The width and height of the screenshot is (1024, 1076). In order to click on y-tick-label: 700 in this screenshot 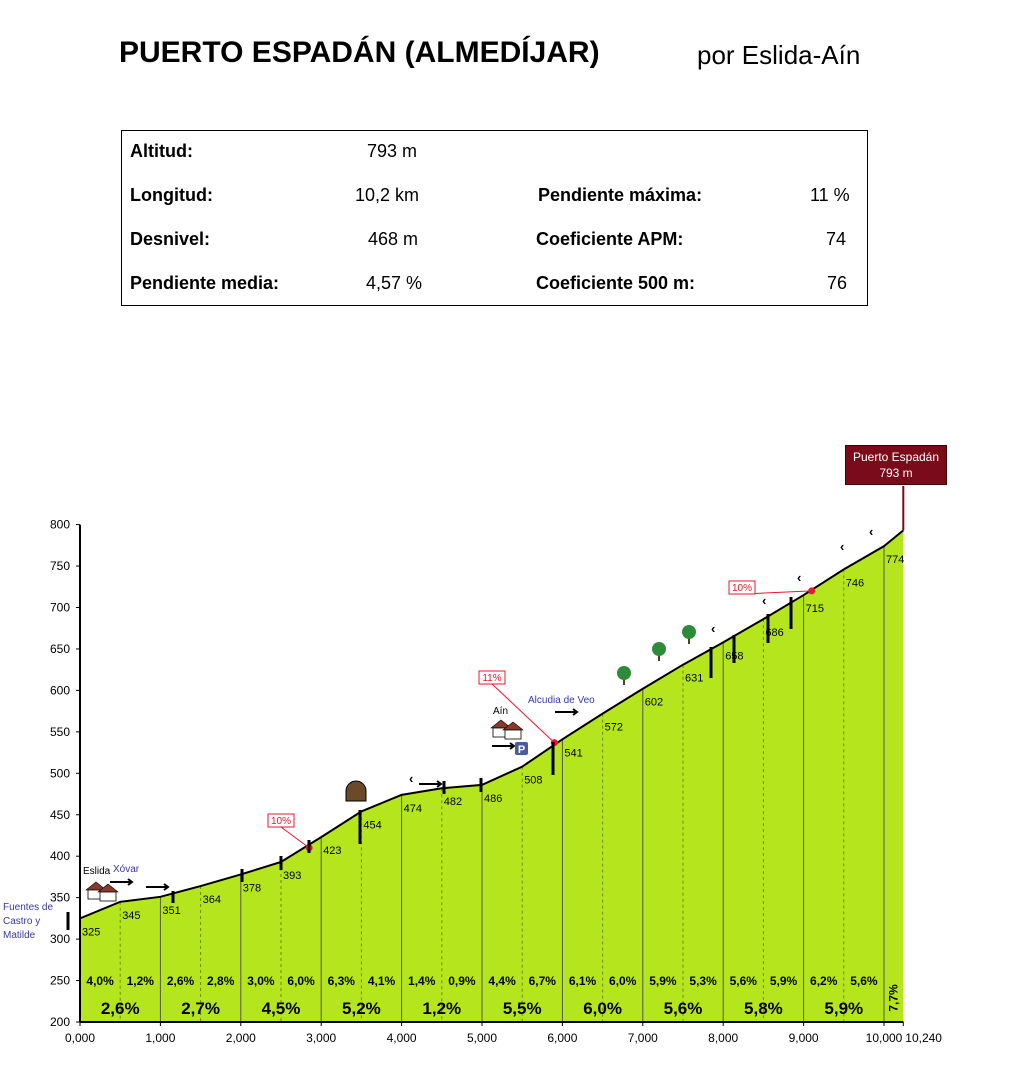, I will do `click(60, 608)`.